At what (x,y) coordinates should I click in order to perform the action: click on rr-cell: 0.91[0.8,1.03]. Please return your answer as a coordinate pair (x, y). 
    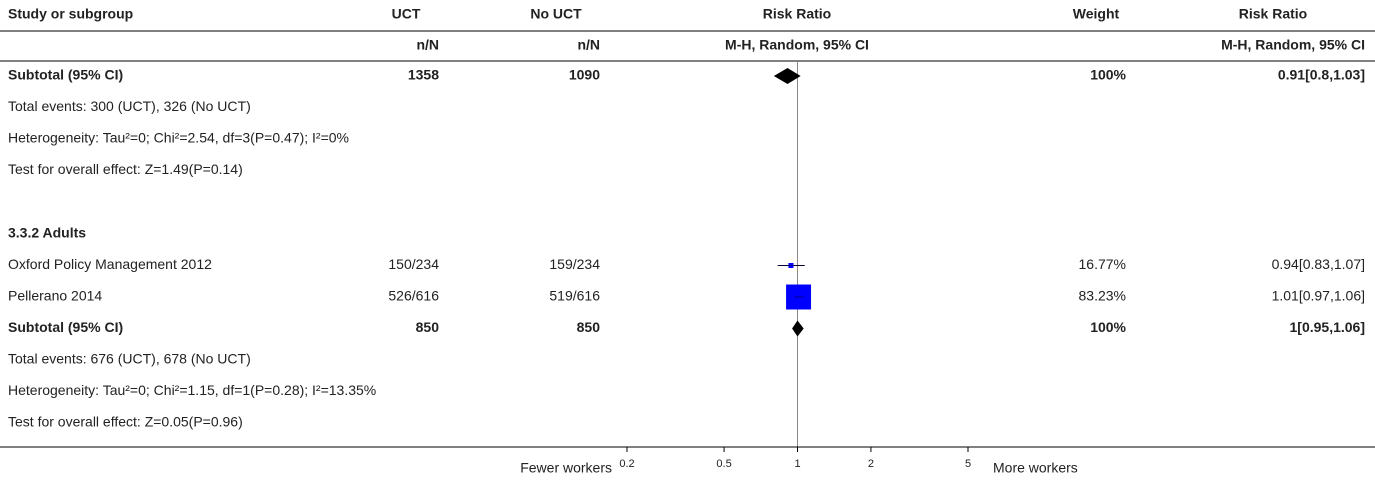
    Looking at the image, I should click on (1321, 75).